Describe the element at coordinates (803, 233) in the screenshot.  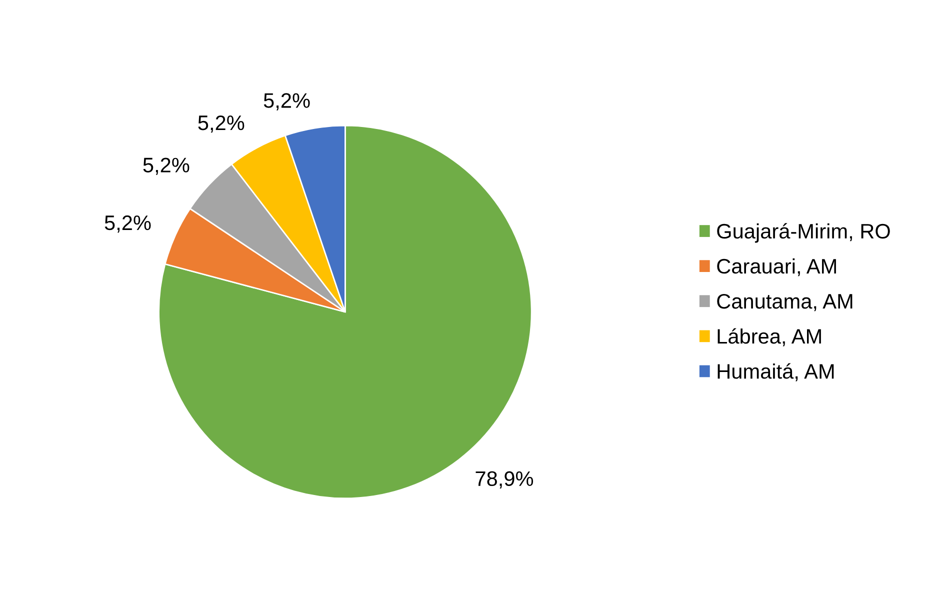
I see `legend-label: Guajará-Mirim, RO` at that location.